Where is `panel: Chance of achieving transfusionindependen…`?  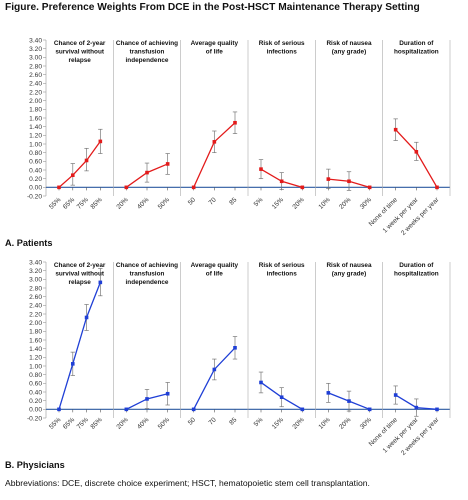 panel: Chance of achieving transfusionindependen… is located at coordinates (148, 125).